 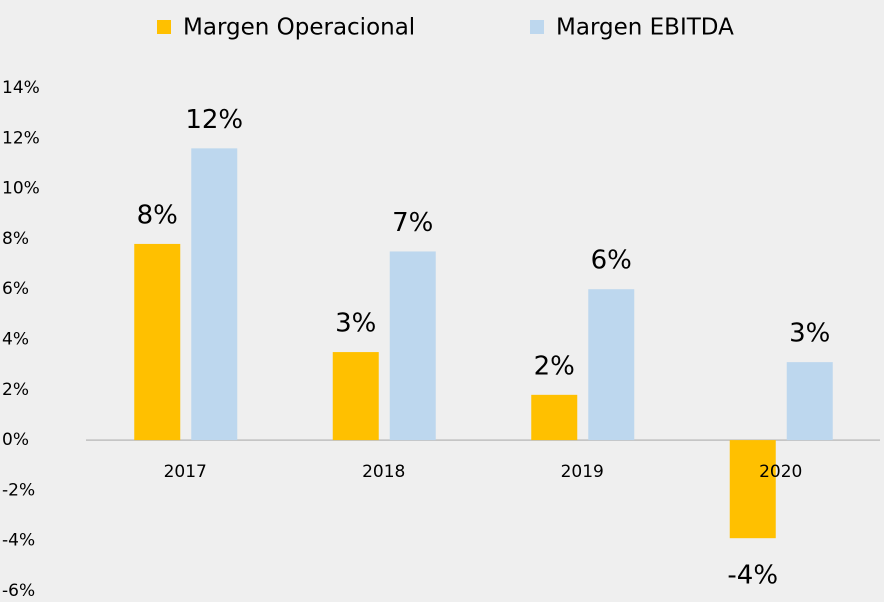 What do you see at coordinates (15, 440) in the screenshot?
I see `y-tick-label: 0%` at bounding box center [15, 440].